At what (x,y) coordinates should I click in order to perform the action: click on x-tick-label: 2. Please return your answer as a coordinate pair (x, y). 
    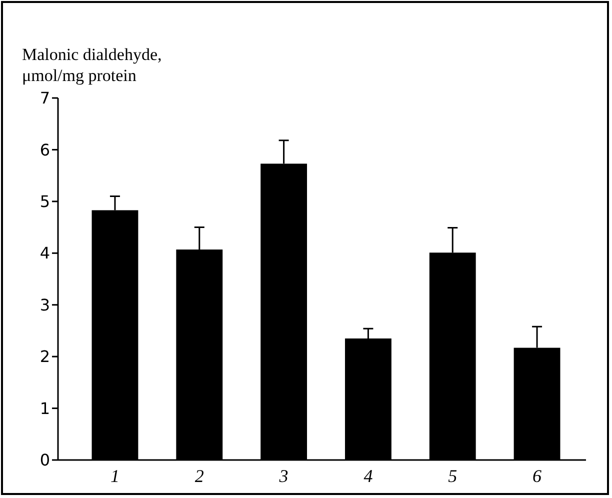
    Looking at the image, I should click on (199, 476).